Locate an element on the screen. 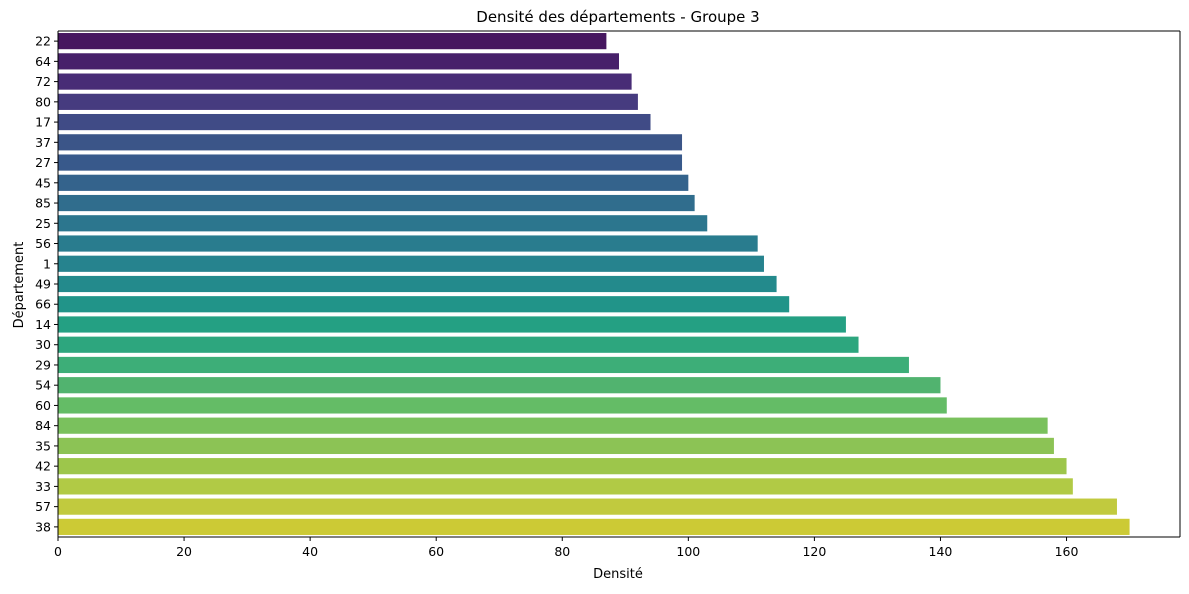 This screenshot has height=594, width=1189. y-tick-label: 29 is located at coordinates (43, 364).